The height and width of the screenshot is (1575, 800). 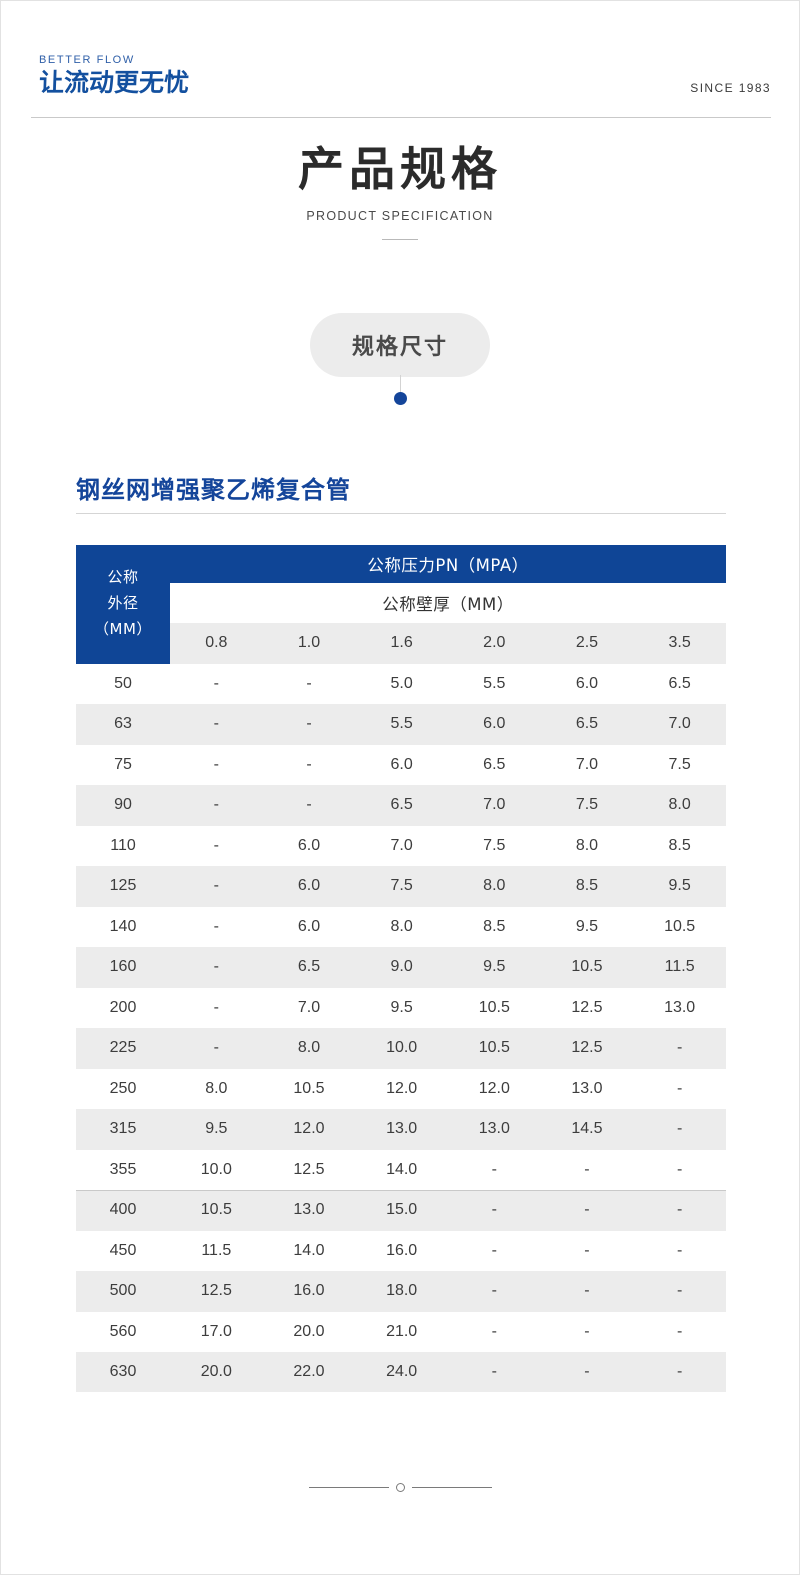 I want to click on page-title-block: 产品规格 PRODUCT SPECIFICATION, so click(x=400, y=190).